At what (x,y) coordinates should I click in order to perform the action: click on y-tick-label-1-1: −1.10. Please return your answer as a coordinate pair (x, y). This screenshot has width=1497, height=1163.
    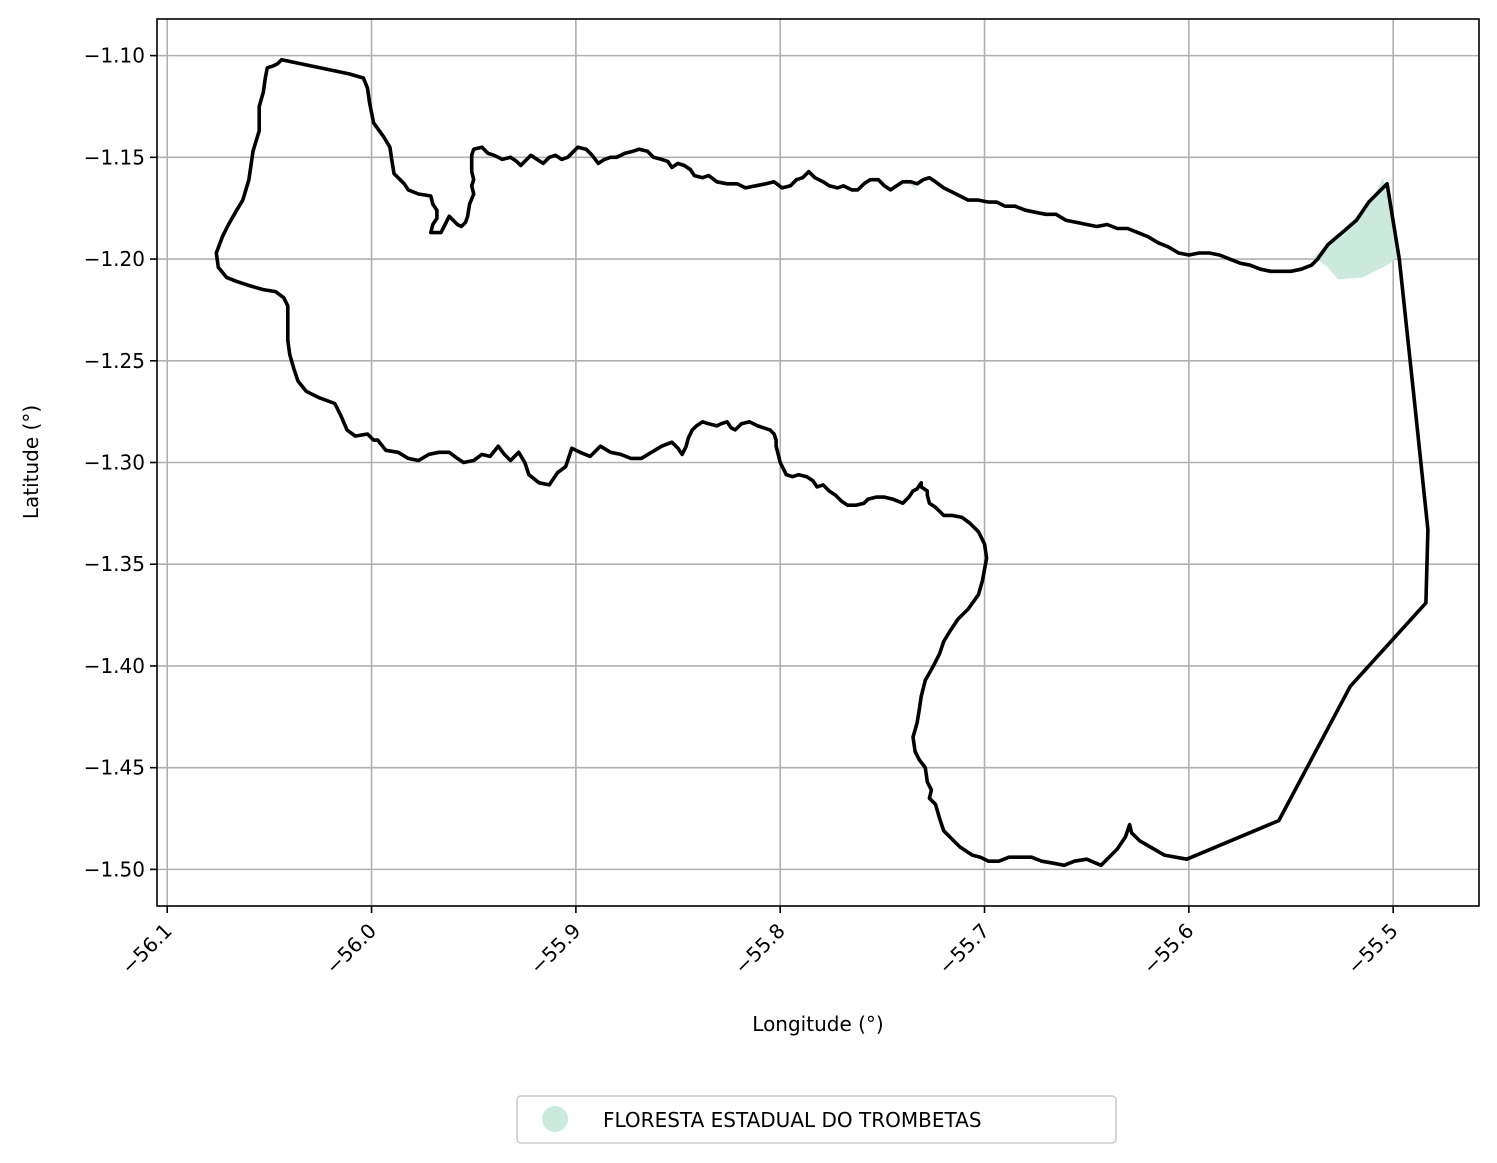
    Looking at the image, I should click on (114, 56).